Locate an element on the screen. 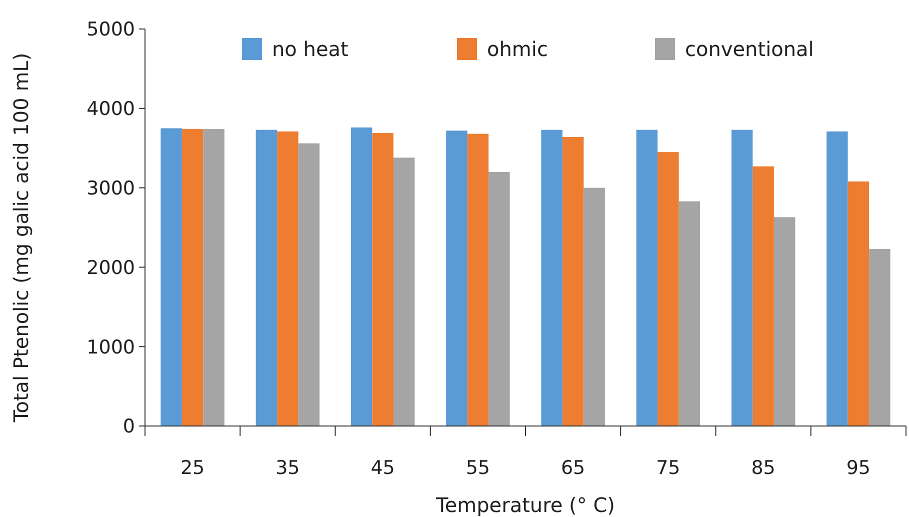  x-tick-label: 85 is located at coordinates (763, 468).